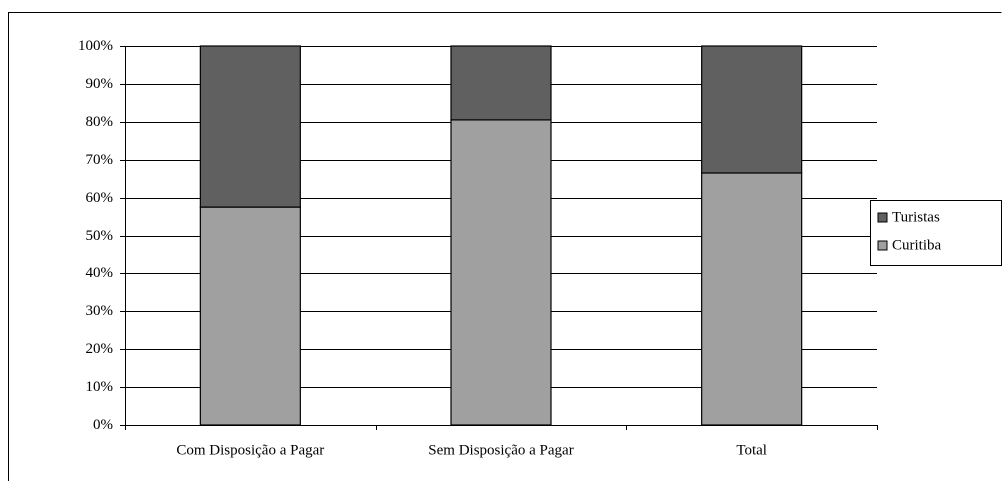 This screenshot has width=1002, height=481. I want to click on y-tick-label: 60%, so click(100, 198).